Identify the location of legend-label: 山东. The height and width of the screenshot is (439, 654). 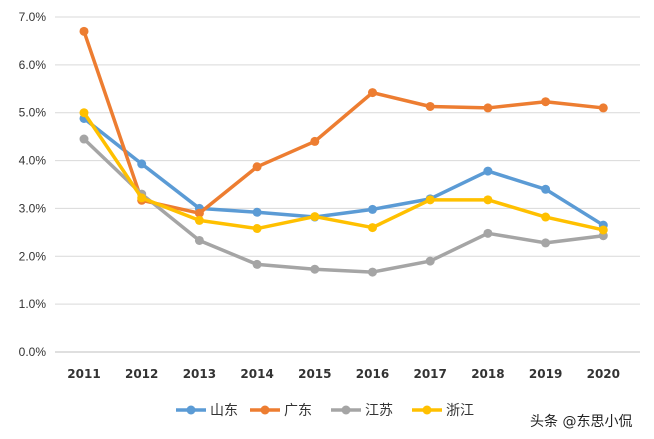
(224, 411).